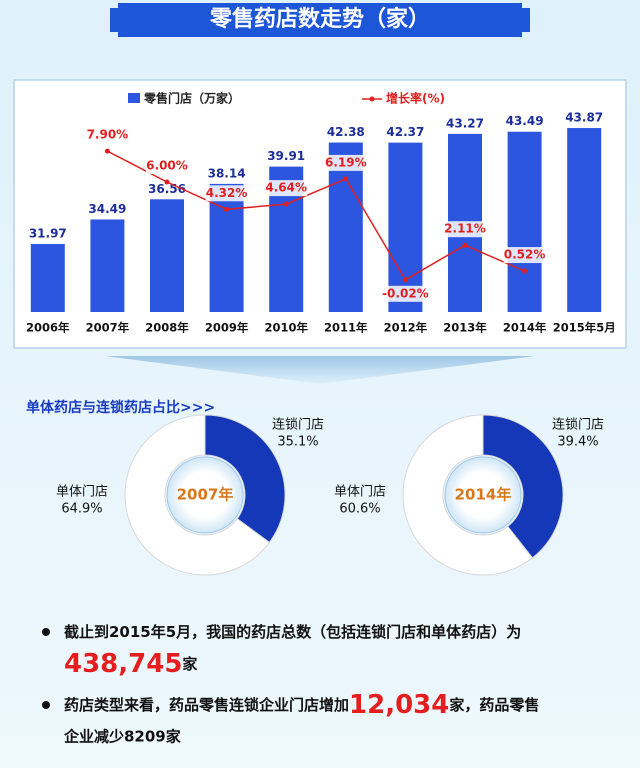 The width and height of the screenshot is (640, 772). I want to click on growth-label: 2.11%, so click(465, 229).